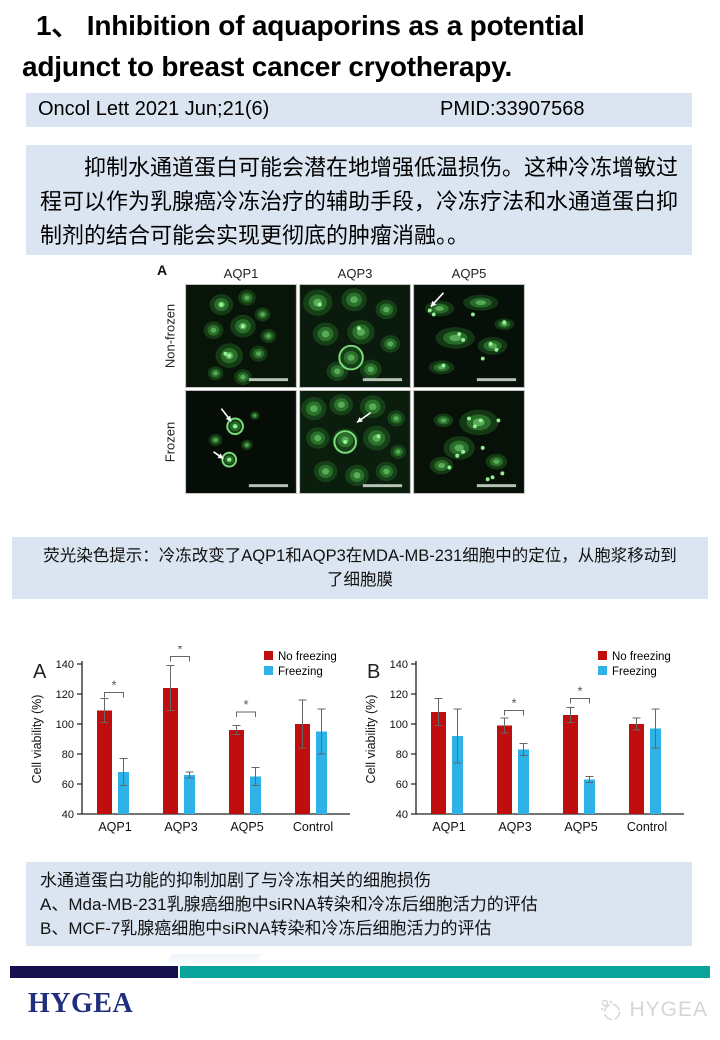 The height and width of the screenshot is (1040, 720). What do you see at coordinates (241, 336) in the screenshot?
I see `micrograph-nonfrozen-aqp1` at bounding box center [241, 336].